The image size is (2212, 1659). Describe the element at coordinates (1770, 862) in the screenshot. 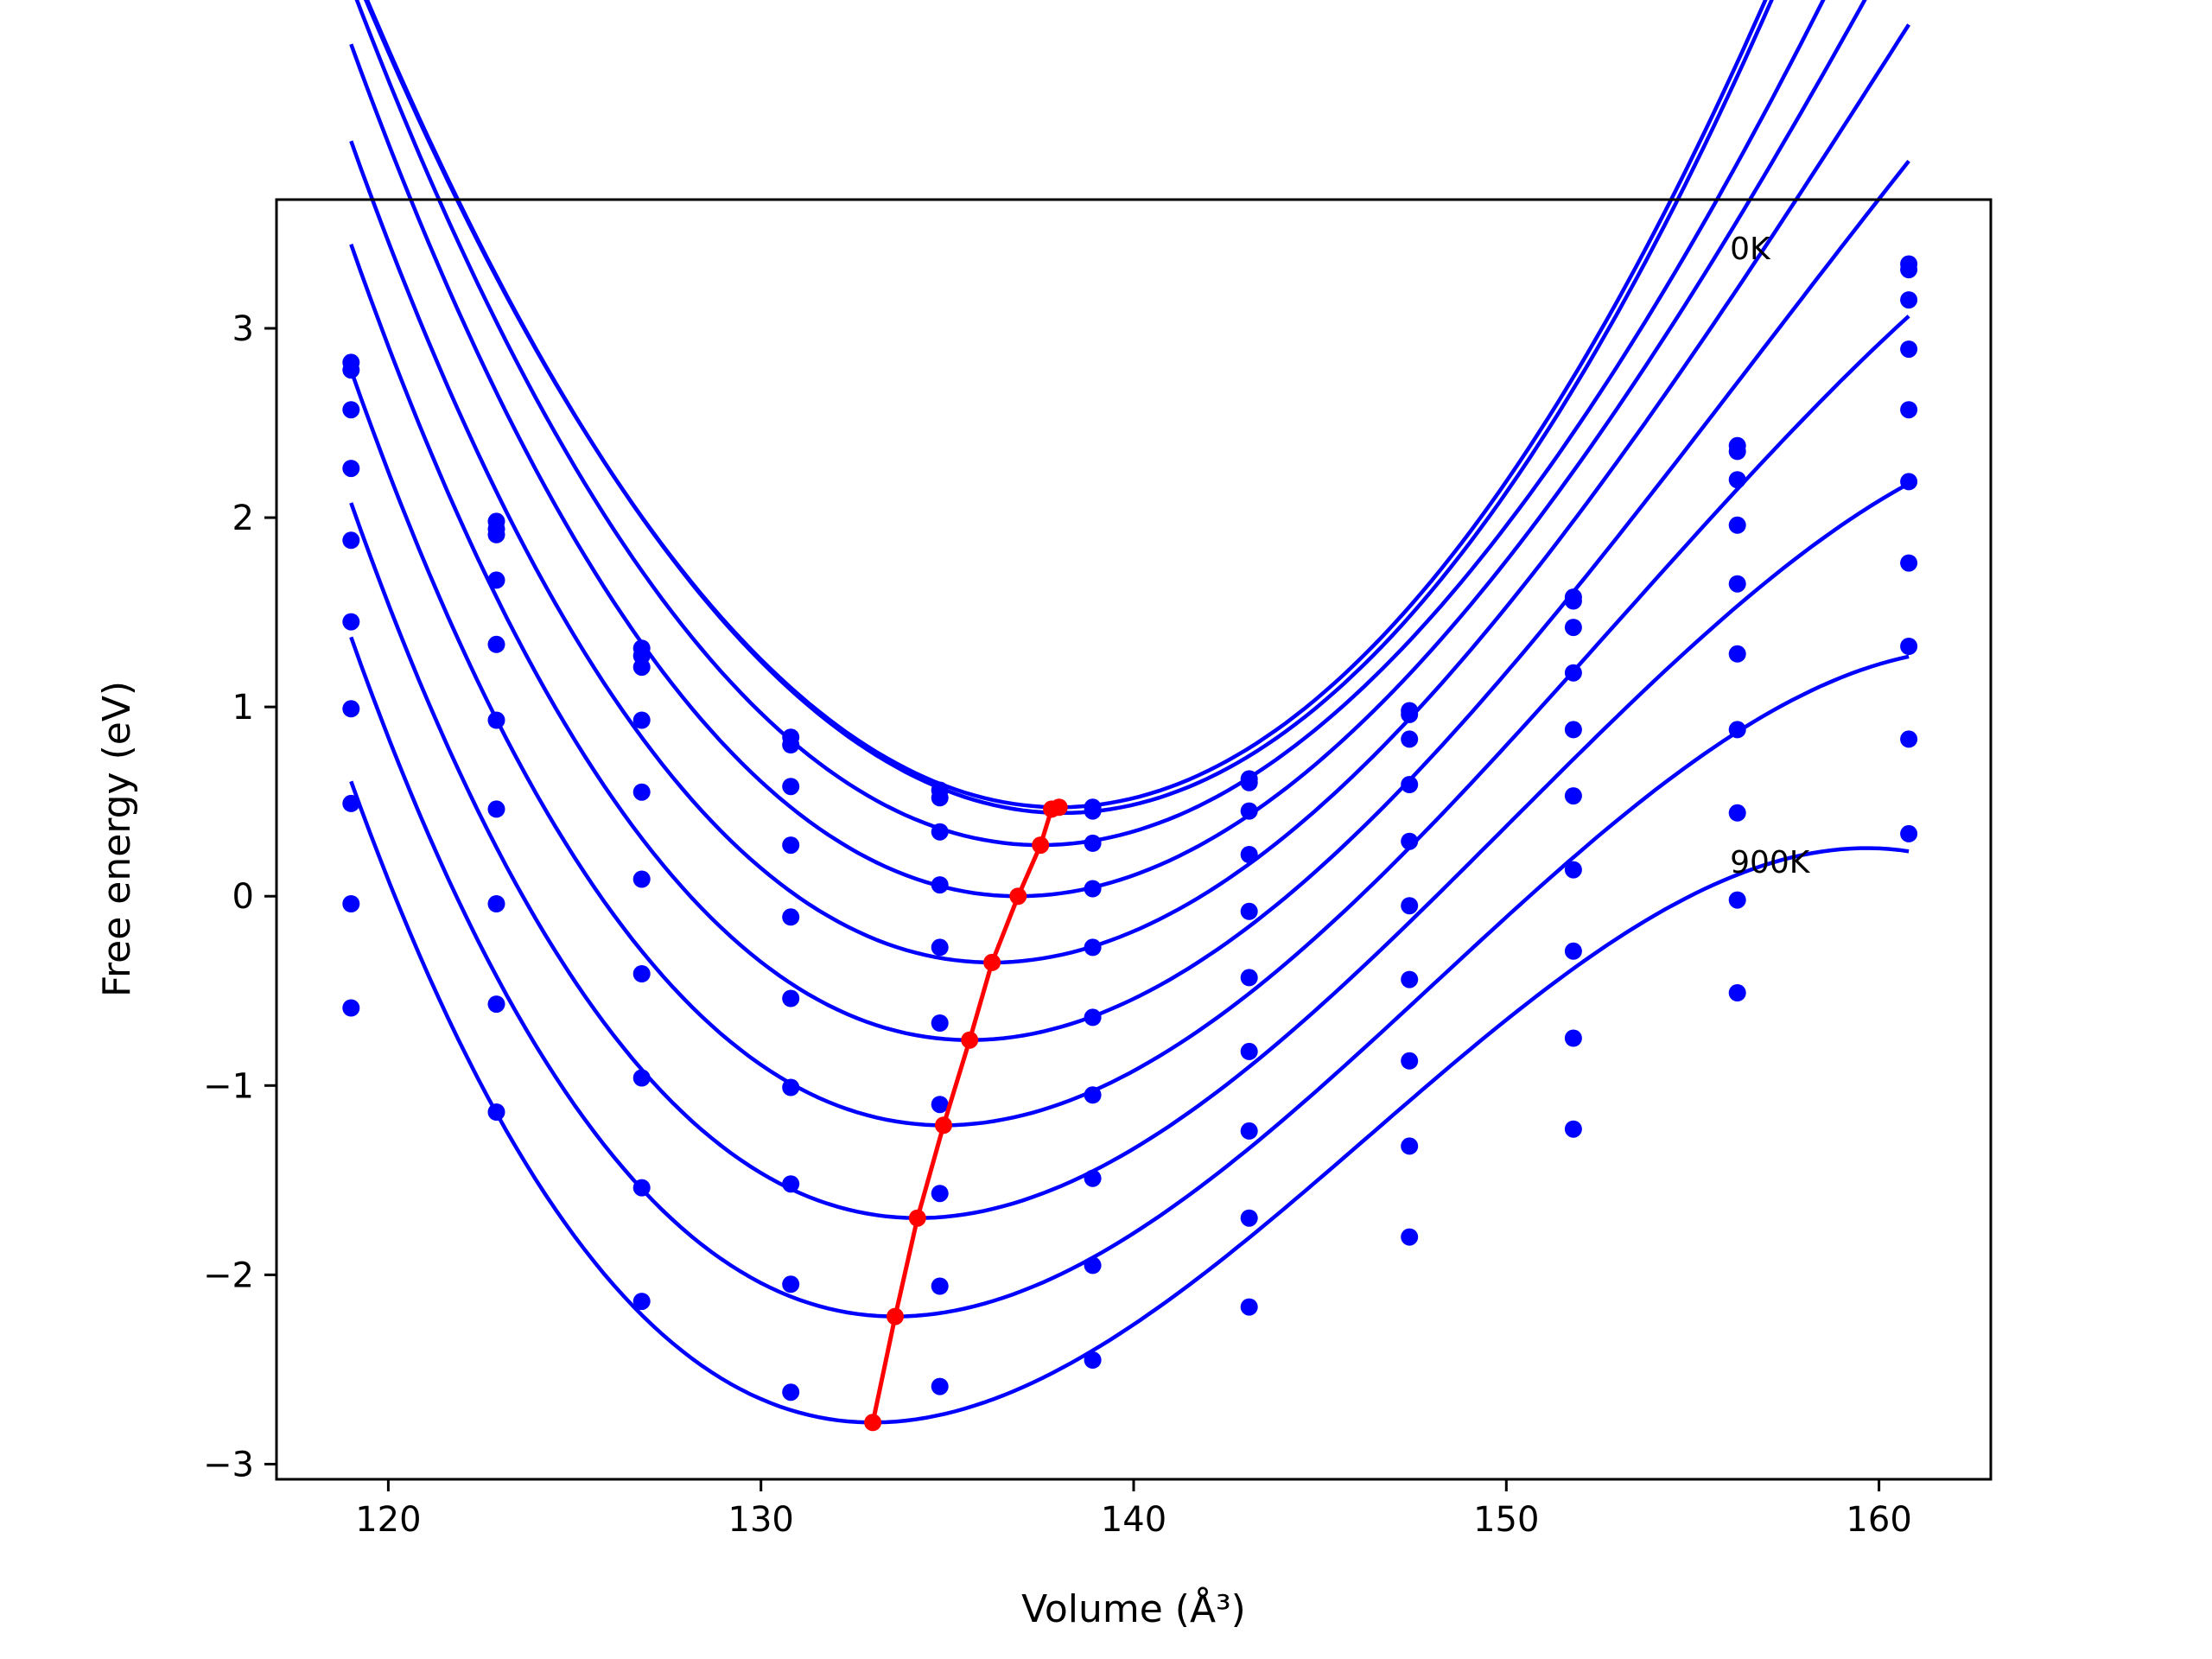

I see `annotation-900k: 900K` at that location.